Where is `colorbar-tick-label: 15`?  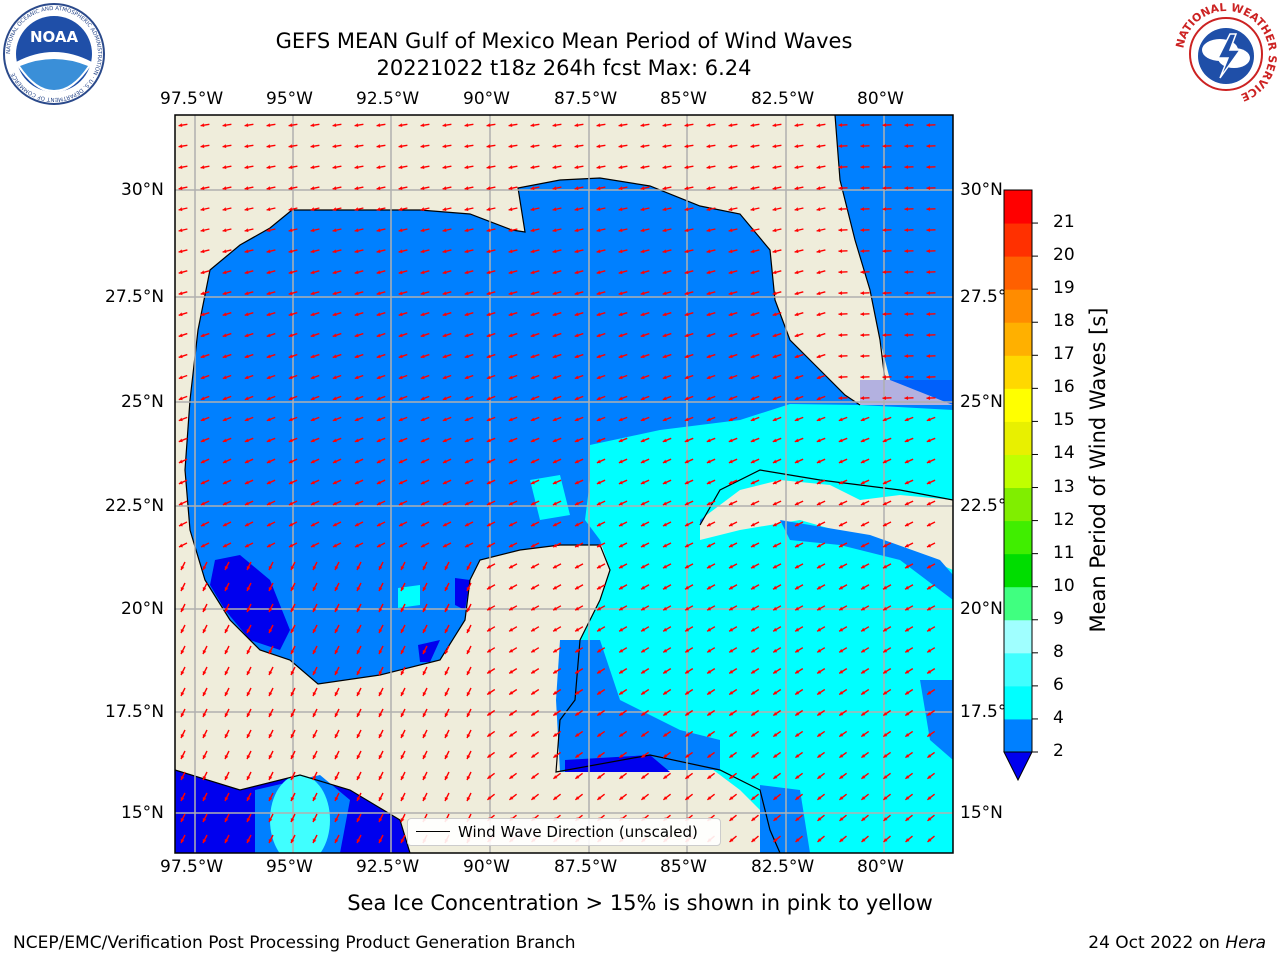 colorbar-tick-label: 15 is located at coordinates (1064, 420).